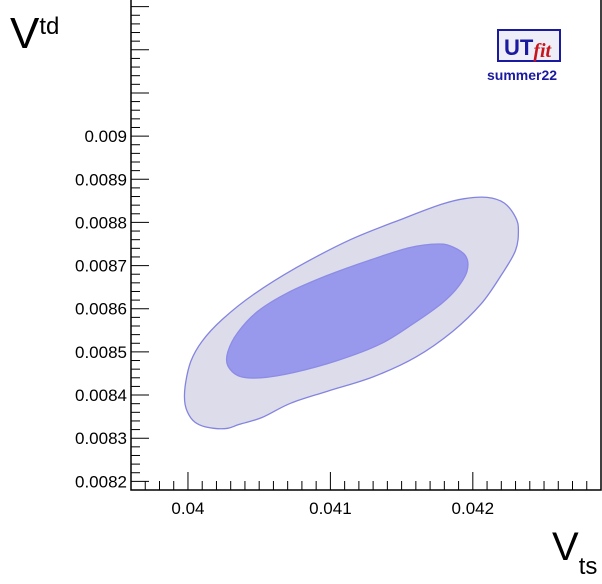  Describe the element at coordinates (105, 136) in the screenshot. I see `y-tick-label: 0.009` at that location.